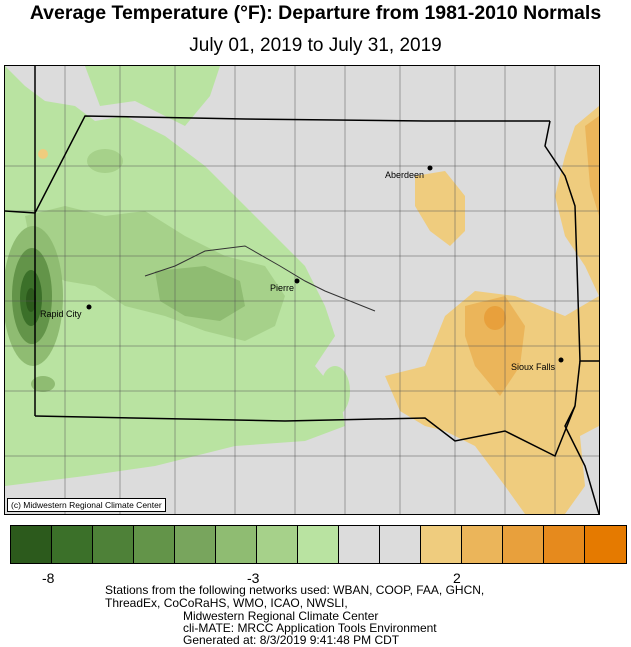 This screenshot has height=647, width=631. I want to click on city-marker-rapid-city: Rapid City, so click(66, 311).